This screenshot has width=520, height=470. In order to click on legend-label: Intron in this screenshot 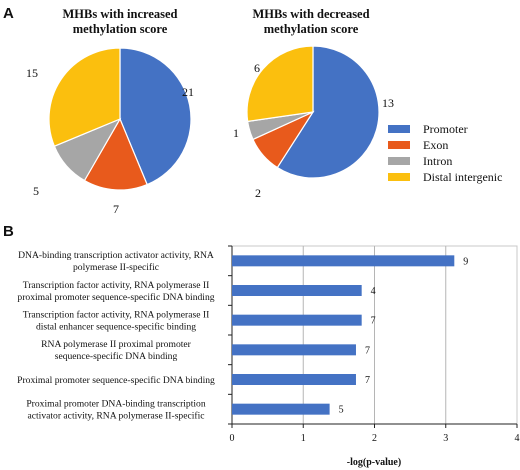, I will do `click(437, 161)`.